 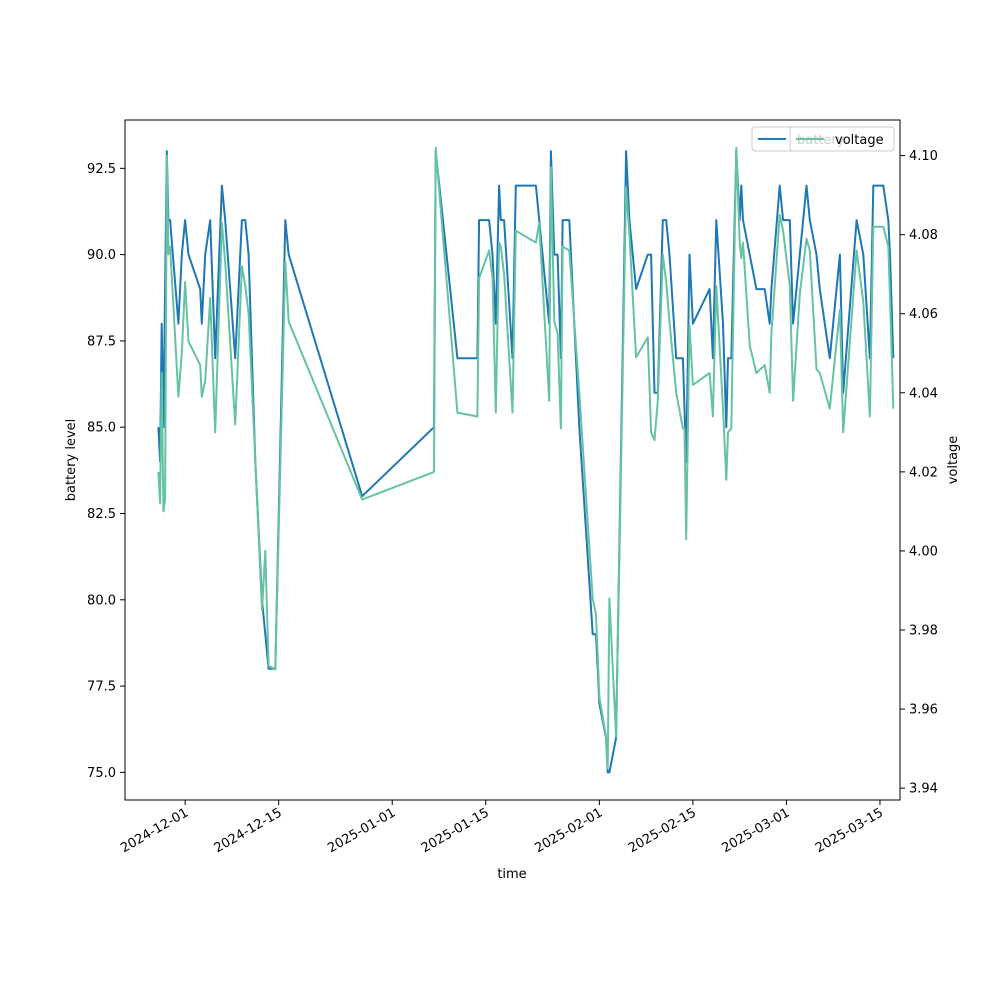 I want to click on y-left-tick-label: 92.5, so click(x=101, y=169).